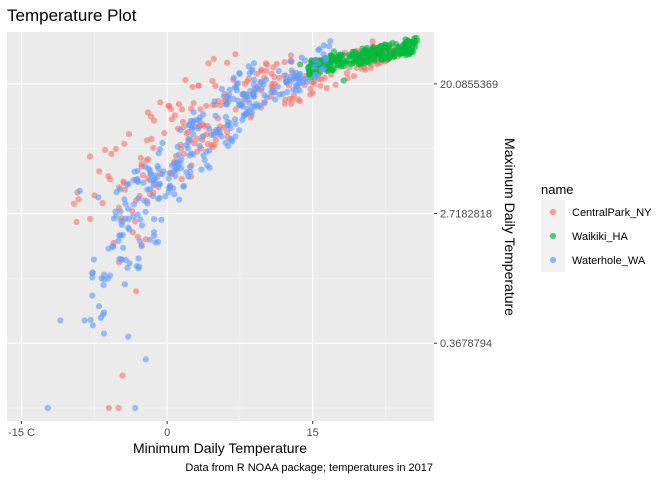  What do you see at coordinates (220, 448) in the screenshot?
I see `x-axis-label: Minimum Daily Temperature` at bounding box center [220, 448].